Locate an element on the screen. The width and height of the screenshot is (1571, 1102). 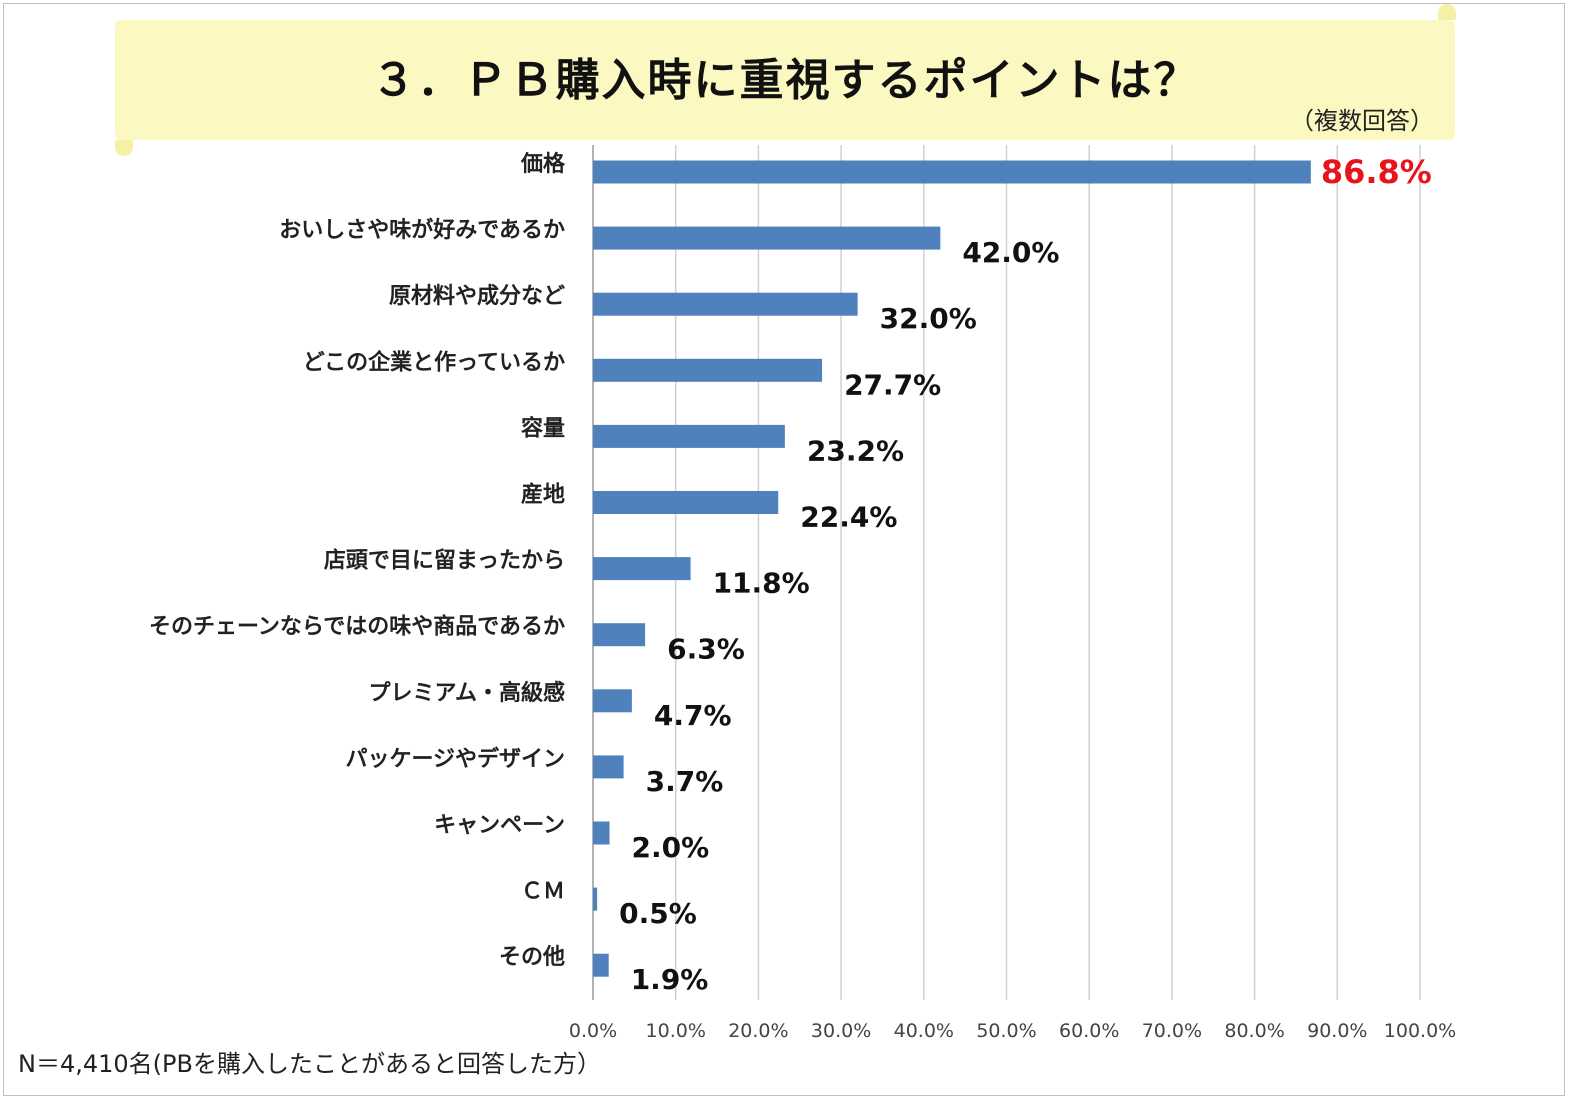
x-tick-label: 0.0% is located at coordinates (593, 1031).